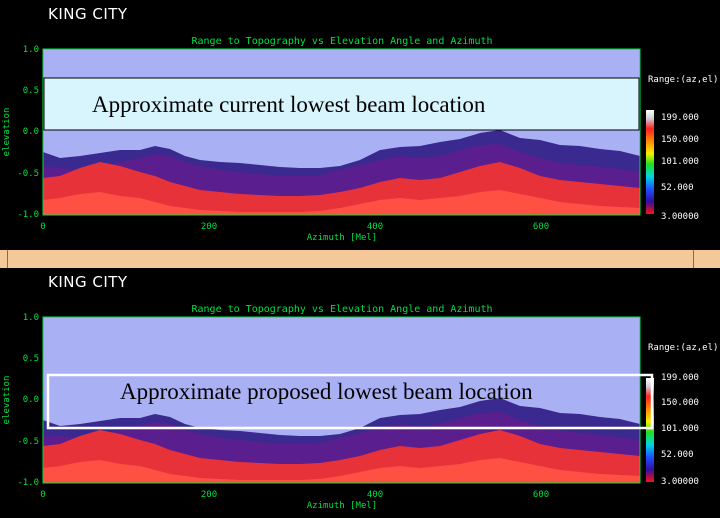  I want to click on beam-annotation-text: Approximate current lowest beam location, so click(289, 104).